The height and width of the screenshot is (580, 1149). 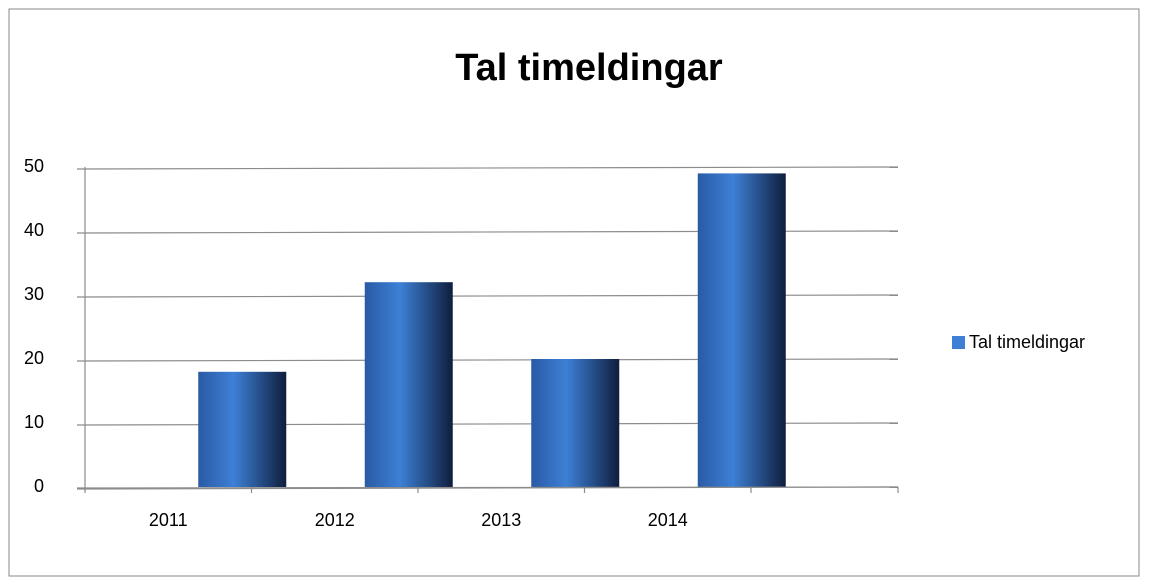 What do you see at coordinates (34, 230) in the screenshot?
I see `y-tick-label: 40` at bounding box center [34, 230].